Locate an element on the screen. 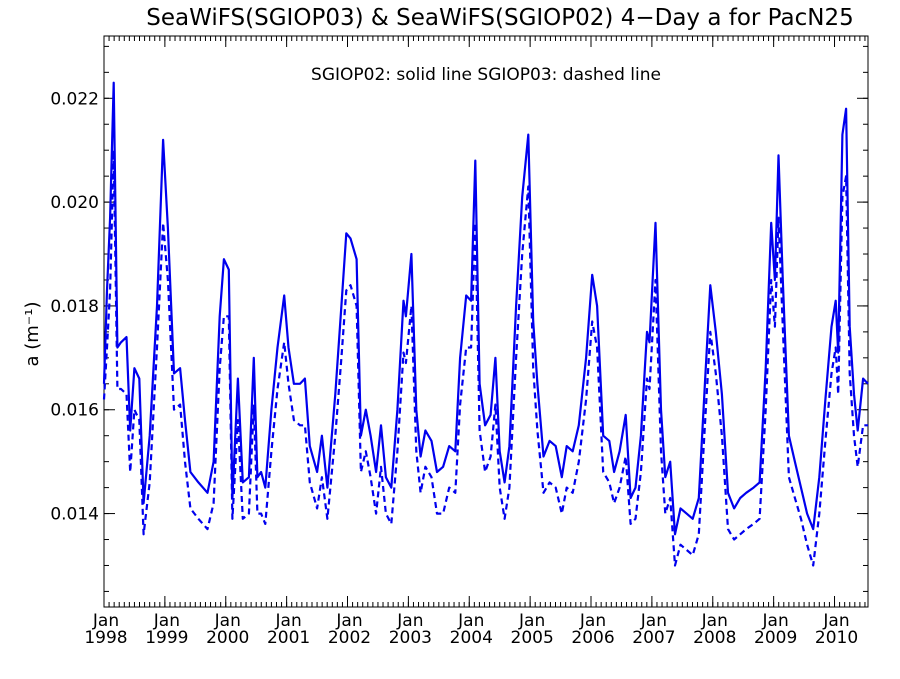 The width and height of the screenshot is (900, 679). x-tick-year-label: 2002 is located at coordinates (349, 638).